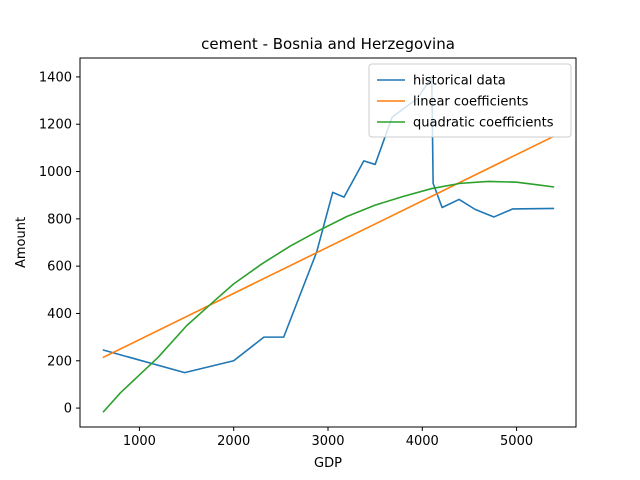  I want to click on y-tick-label-0: 0, so click(68, 409).